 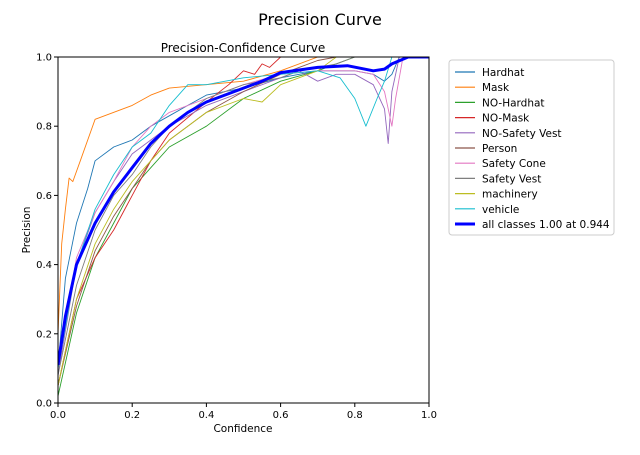 I want to click on x-axis-label: Confidence, so click(x=242, y=429).